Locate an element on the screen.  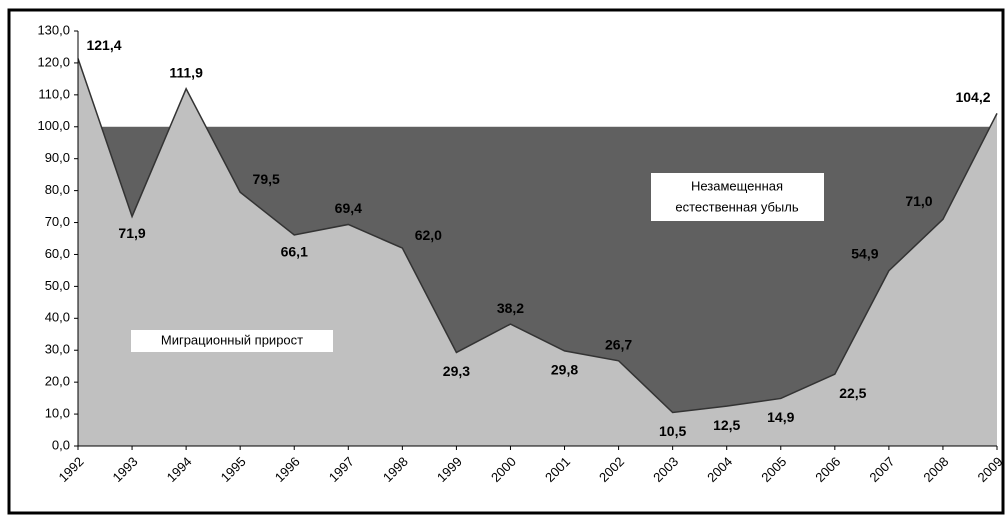
y-tick-label: 10,0 is located at coordinates (57, 413).